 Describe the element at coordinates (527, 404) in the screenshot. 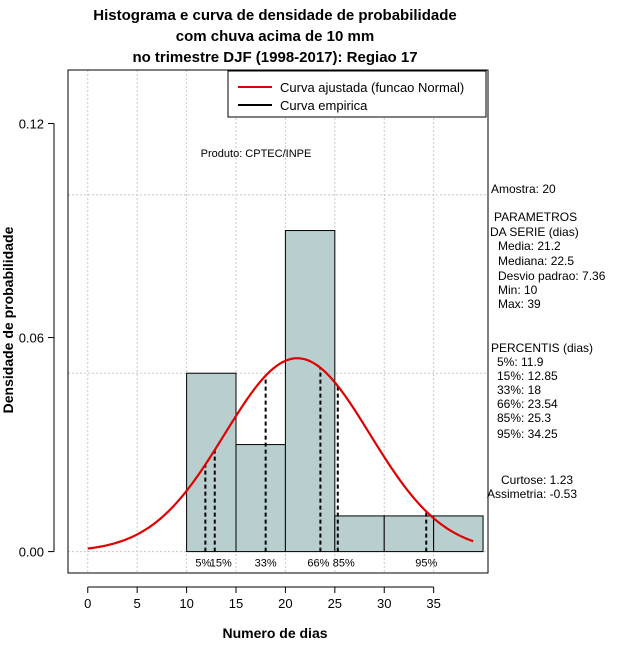

I see `stats-line: 66%: 23.54` at that location.